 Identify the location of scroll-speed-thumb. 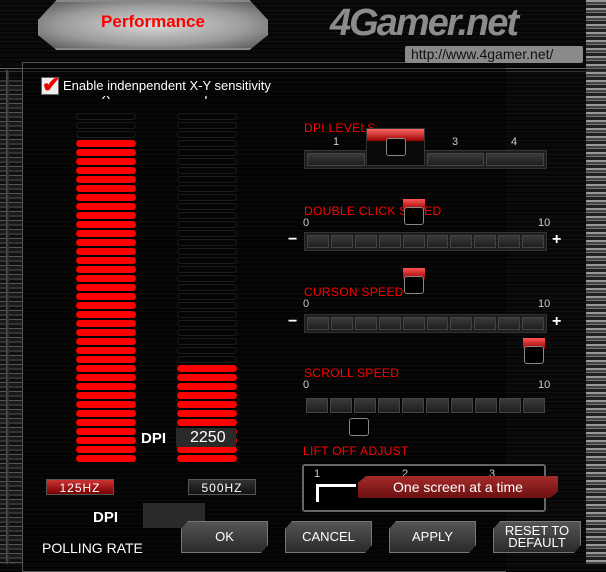
(359, 426).